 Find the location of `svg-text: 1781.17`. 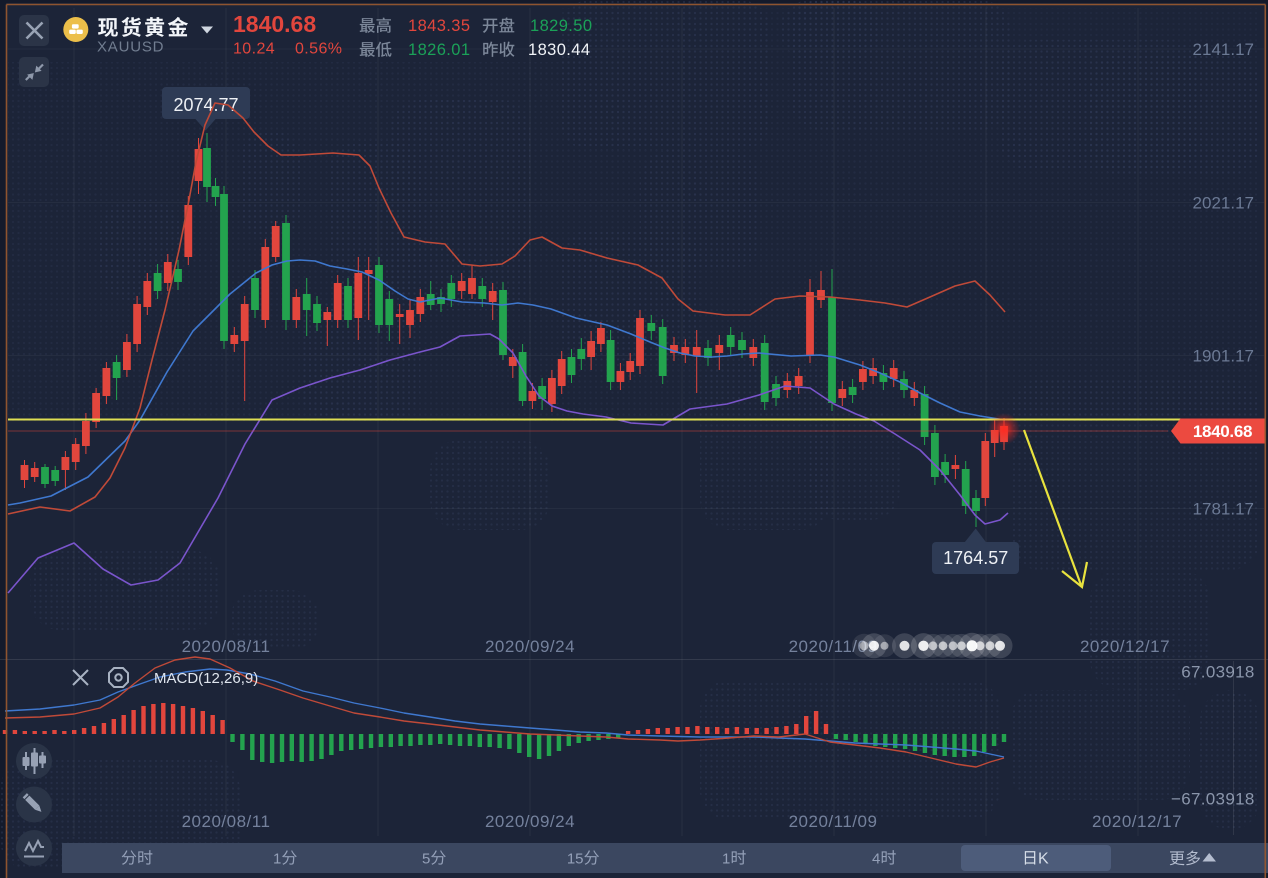

svg-text: 1781.17 is located at coordinates (1223, 509).